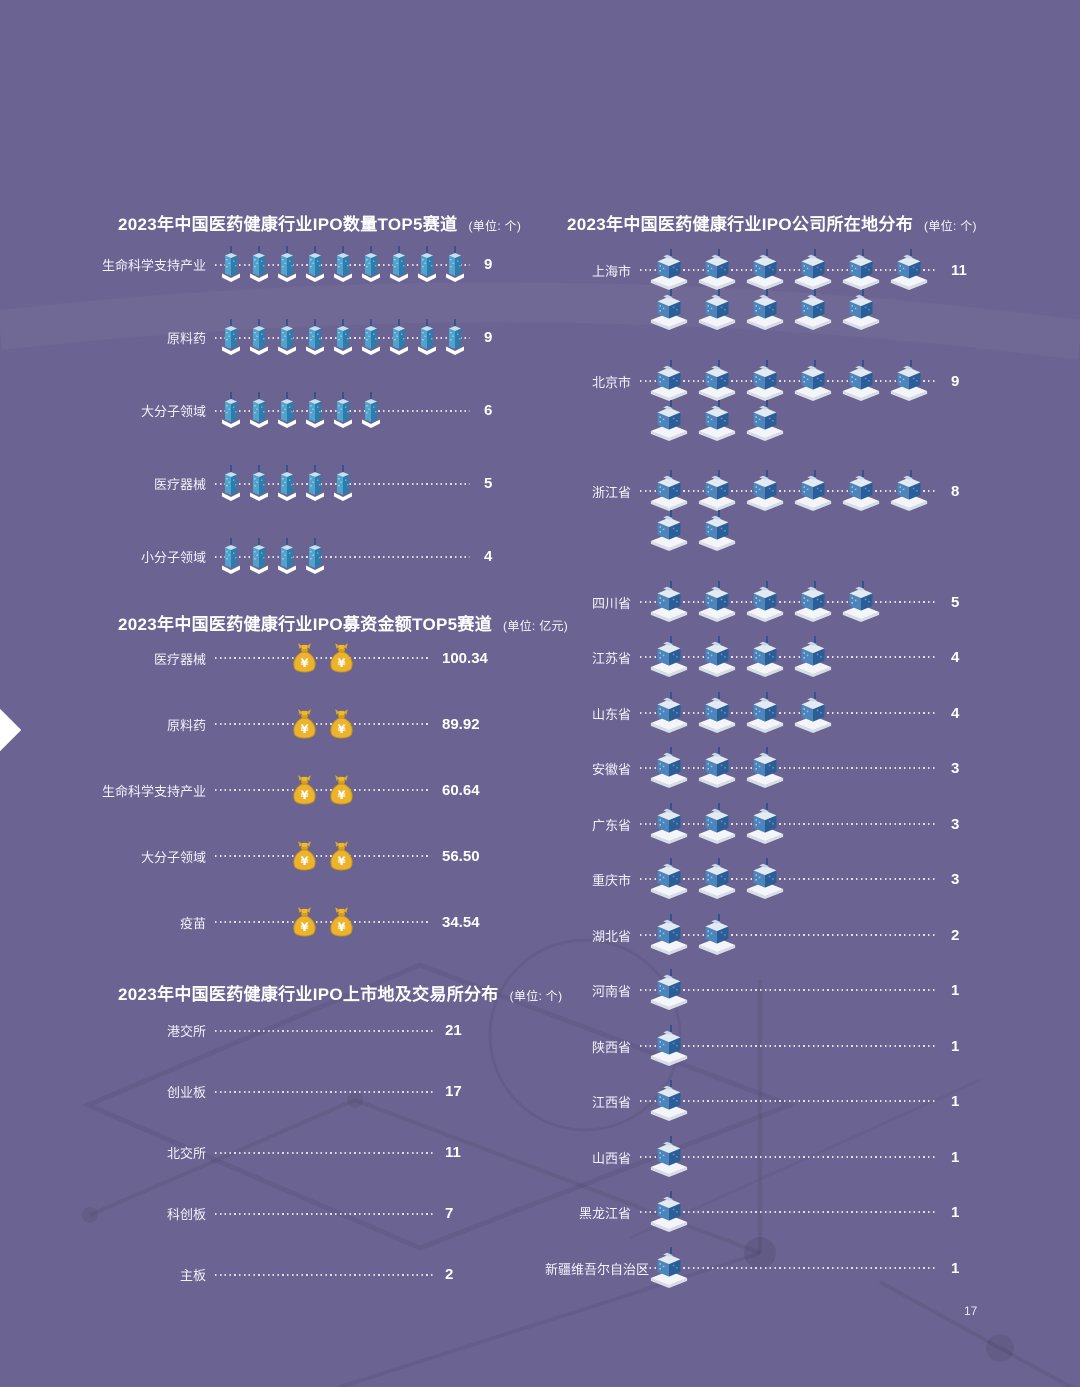 Image resolution: width=1080 pixels, height=1387 pixels. I want to click on chart-row: 医疗器械 100.34, so click(310, 658).